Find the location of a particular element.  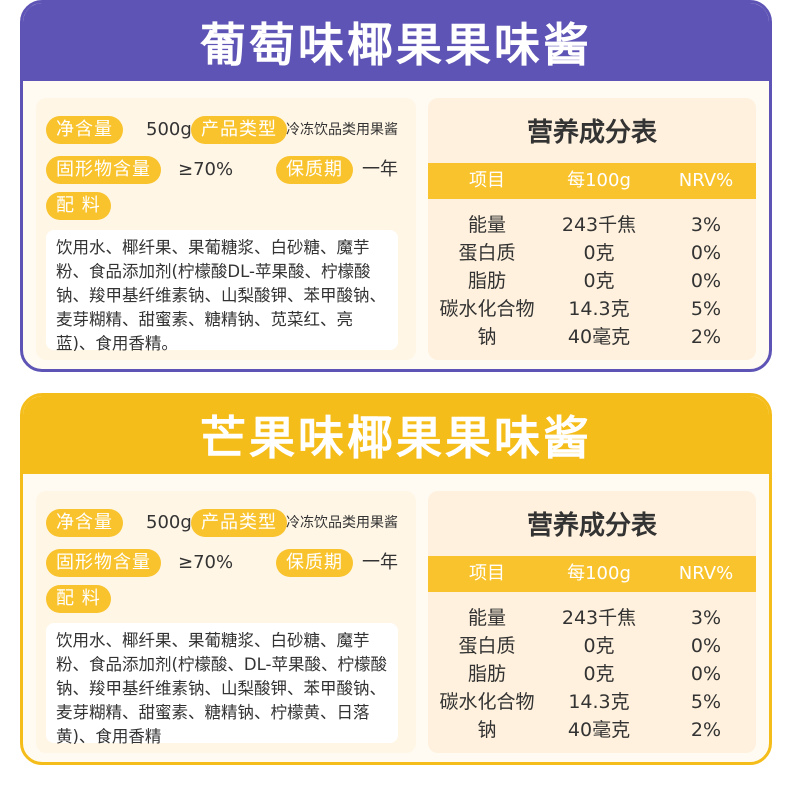

product-title: 芒果味椰果果味酱 is located at coordinates (396, 435).